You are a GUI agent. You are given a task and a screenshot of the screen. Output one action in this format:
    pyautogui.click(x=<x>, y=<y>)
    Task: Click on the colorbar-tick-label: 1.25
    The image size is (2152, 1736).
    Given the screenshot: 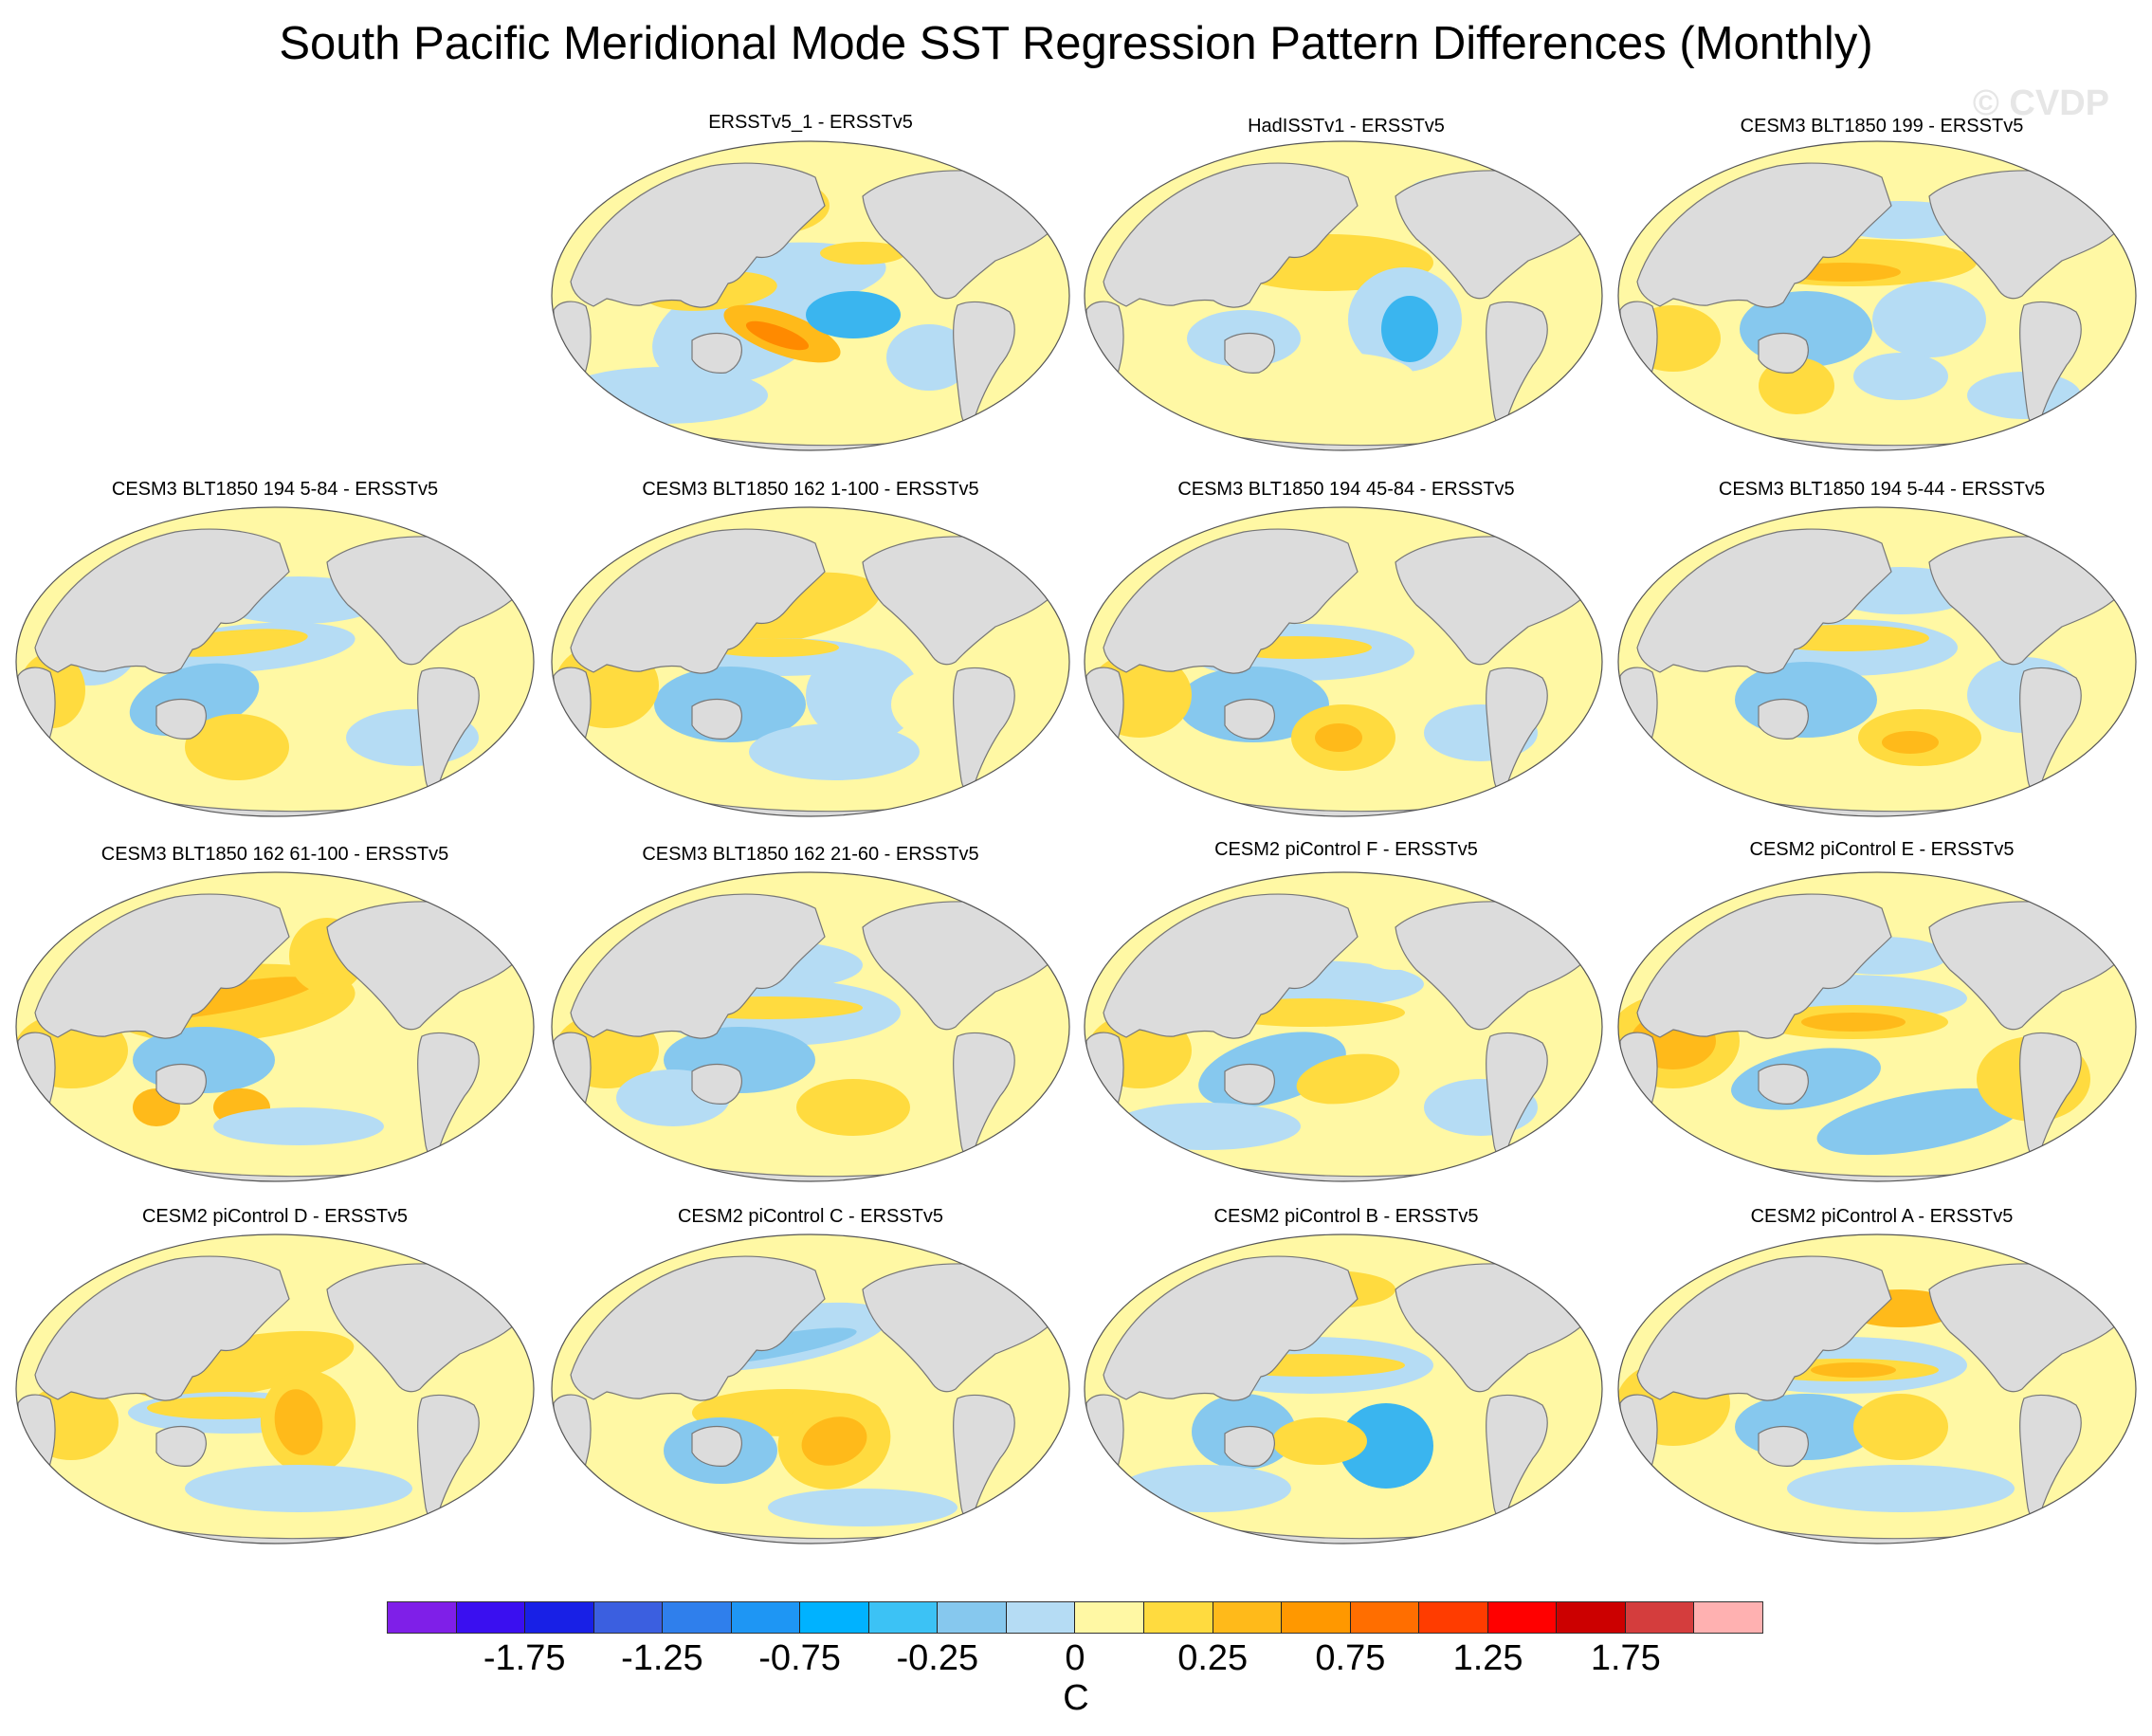 What is the action you would take?
    pyautogui.click(x=1488, y=1658)
    